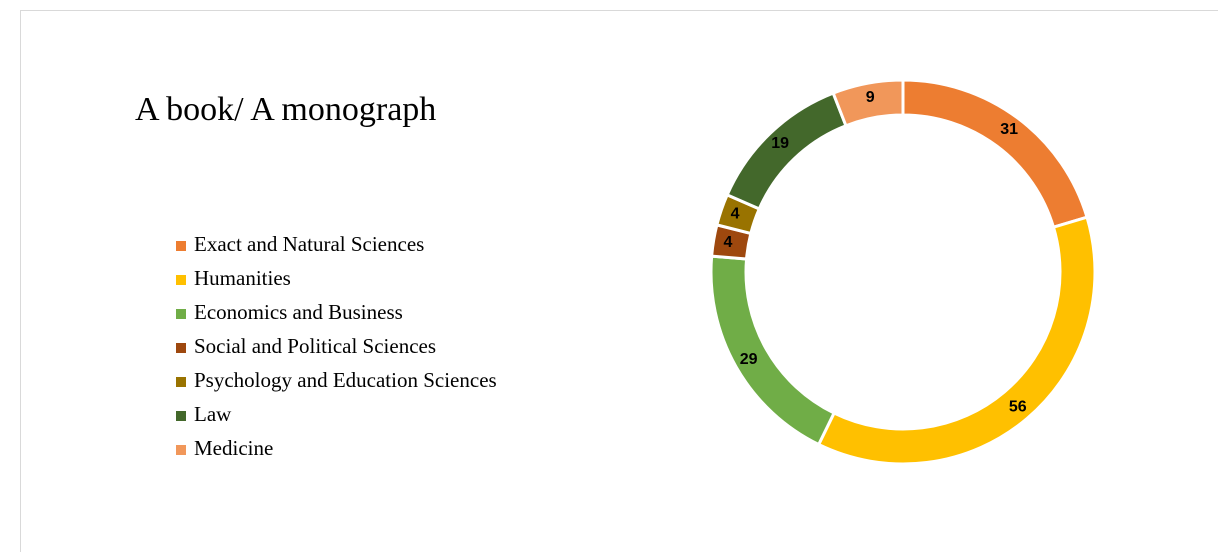 The height and width of the screenshot is (552, 1218). I want to click on legend-label: Psychology and Education Sciences, so click(345, 380).